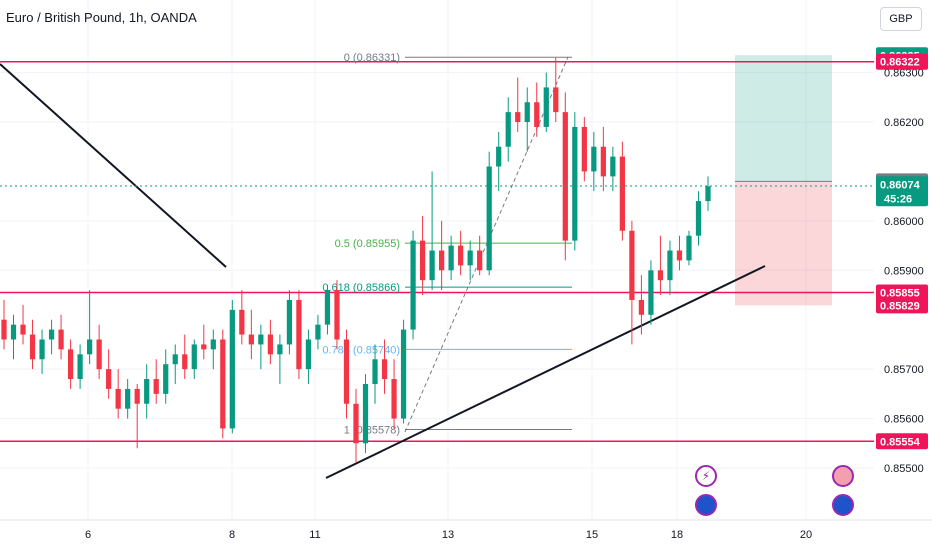 This screenshot has width=932, height=550. What do you see at coordinates (101, 17) in the screenshot?
I see `chart-title: Euro / British Pound, 1h, OANDA` at bounding box center [101, 17].